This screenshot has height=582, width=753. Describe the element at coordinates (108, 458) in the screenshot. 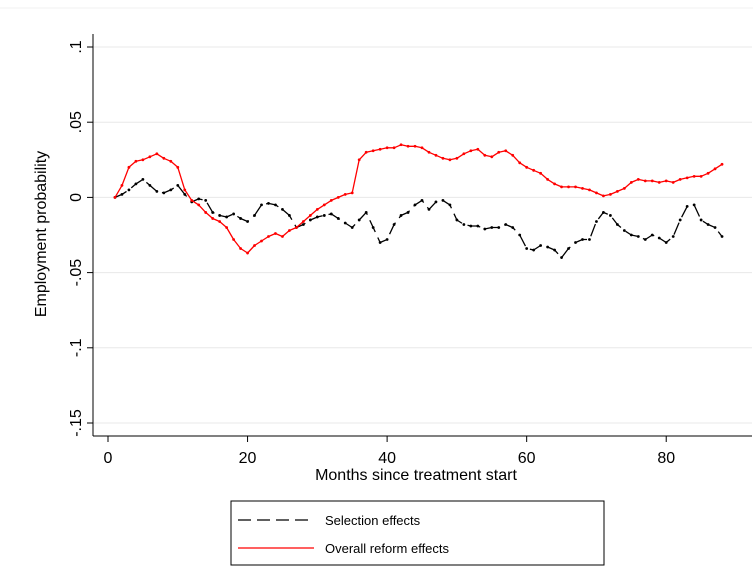

I see `x-tick-label: 0` at that location.